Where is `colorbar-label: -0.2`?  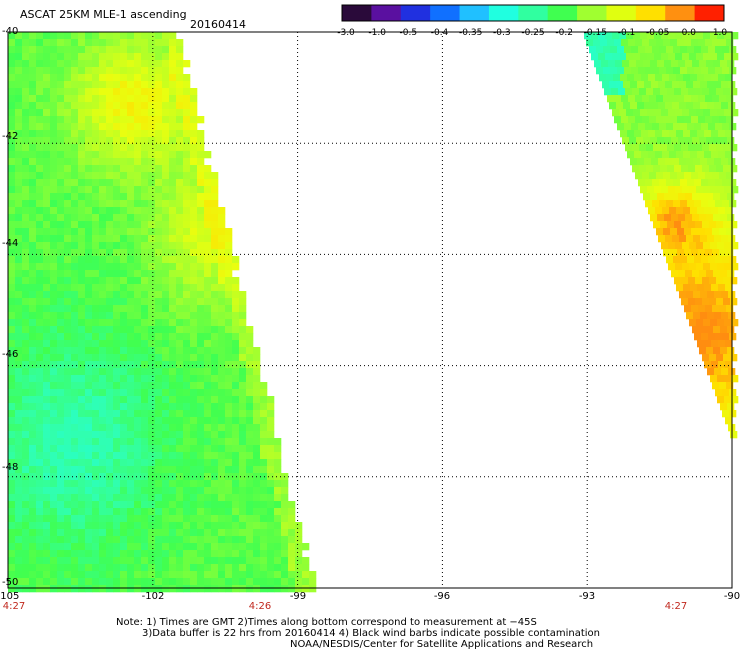
colorbar-label: -0.2 is located at coordinates (564, 33).